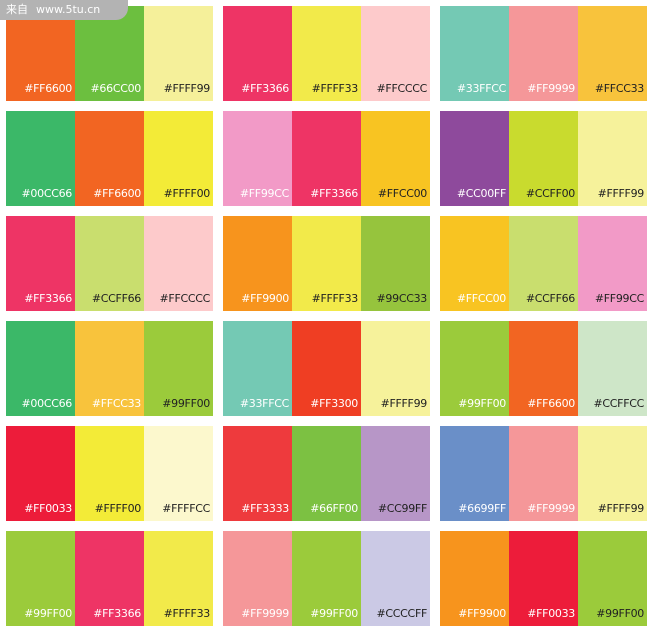  I want to click on swatch-hex-label: #CCFF00, so click(550, 193).